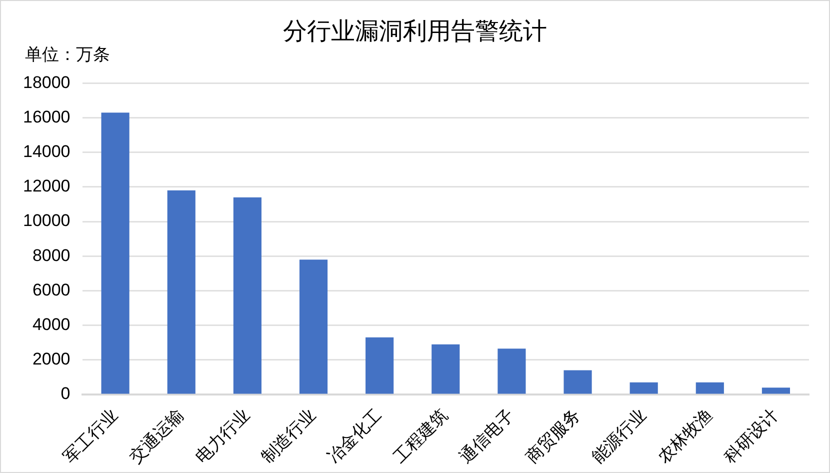  Describe the element at coordinates (619, 436) in the screenshot. I see `x-tick-label: 能源行业` at that location.